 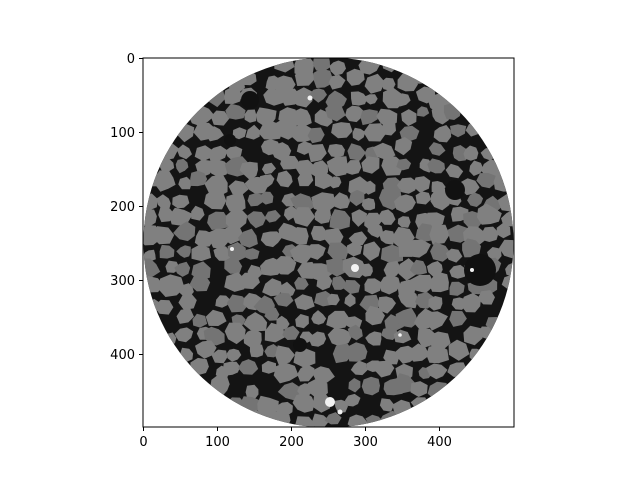 What do you see at coordinates (291, 442) in the screenshot?
I see `x-tick-label: 200` at bounding box center [291, 442].